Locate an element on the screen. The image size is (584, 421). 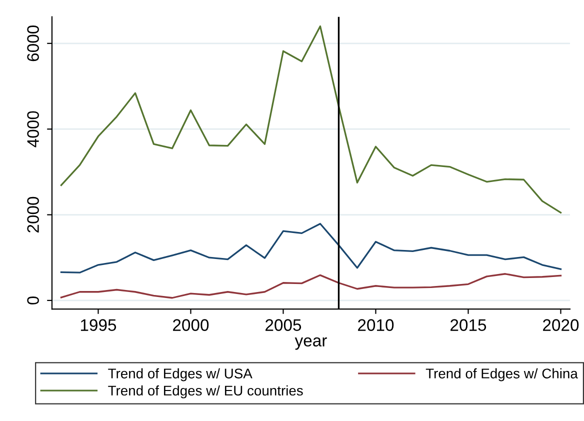
x-axis-title: year is located at coordinates (310, 343).